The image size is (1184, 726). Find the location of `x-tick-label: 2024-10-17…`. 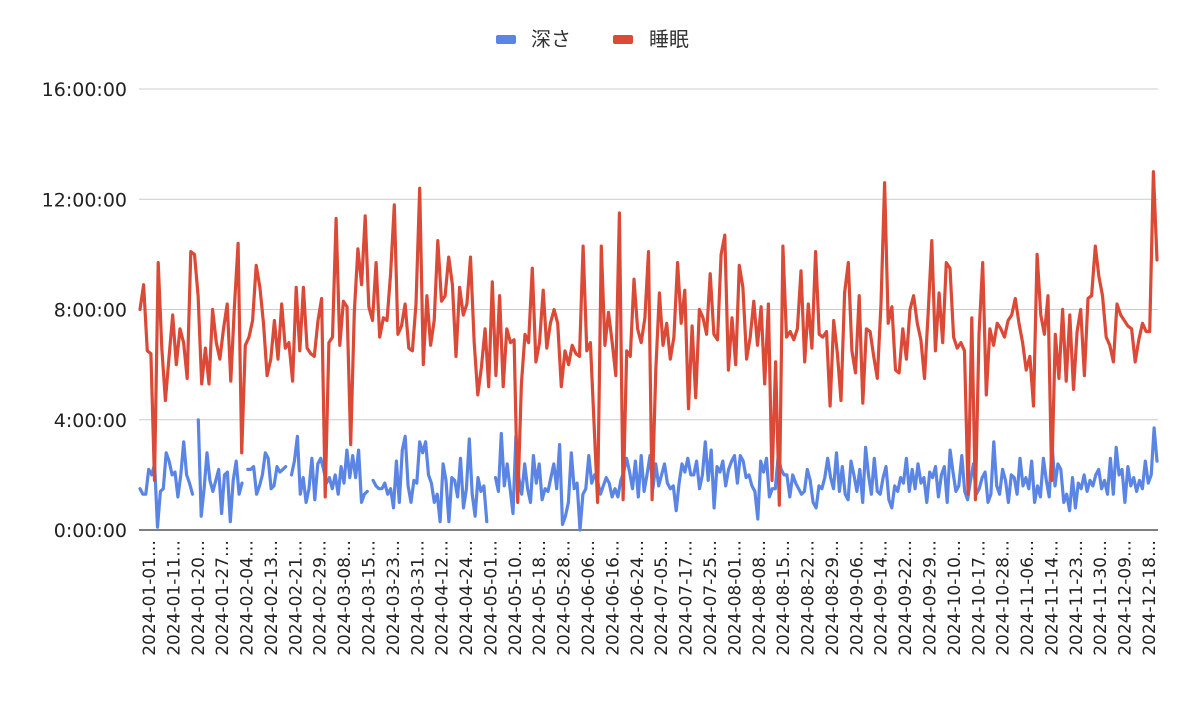

x-tick-label: 2024-10-17… is located at coordinates (979, 598).